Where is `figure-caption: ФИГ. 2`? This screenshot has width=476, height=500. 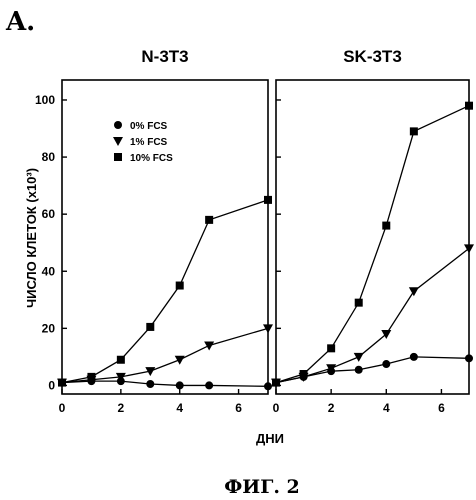 figure-caption: ФИГ. 2 is located at coordinates (262, 487).